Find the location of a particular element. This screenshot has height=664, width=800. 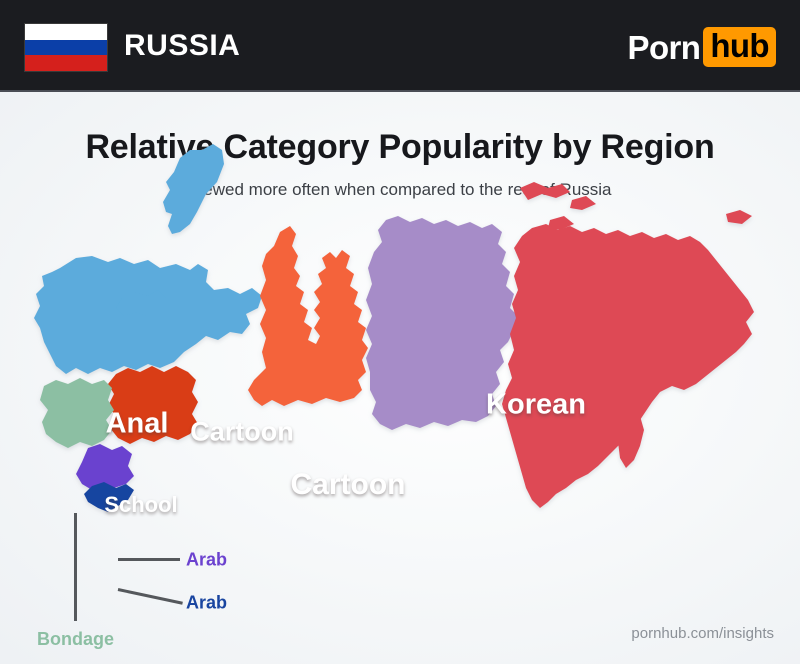

region-label-cartoon-urals: Cartoon is located at coordinates (242, 431).